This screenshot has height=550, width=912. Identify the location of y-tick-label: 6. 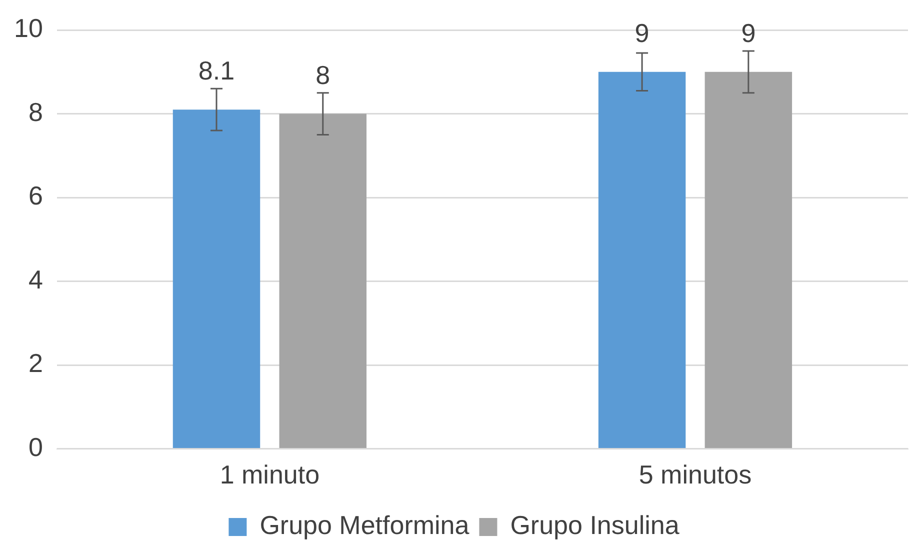
(35, 195).